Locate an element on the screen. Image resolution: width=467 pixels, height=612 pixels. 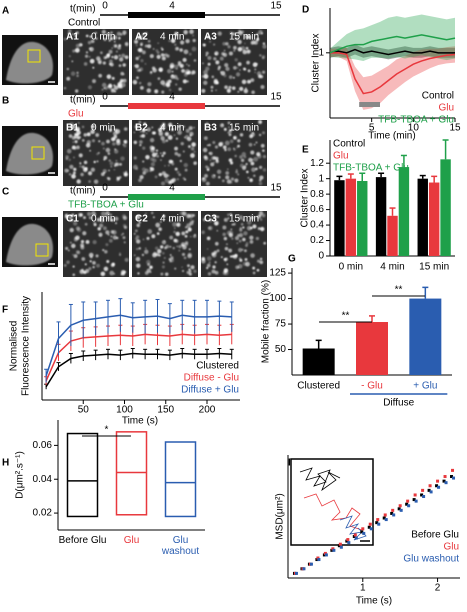
frame-id: A1 is located at coordinates (72, 37).